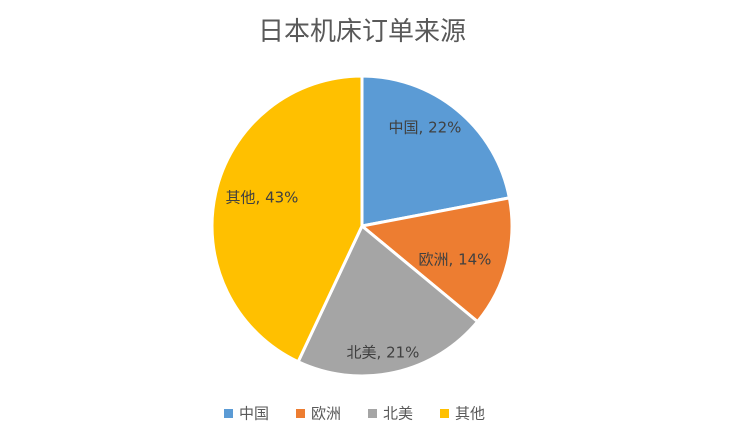 The height and width of the screenshot is (444, 730). Describe the element at coordinates (326, 414) in the screenshot. I see `legend-label-2: 欧洲` at that location.